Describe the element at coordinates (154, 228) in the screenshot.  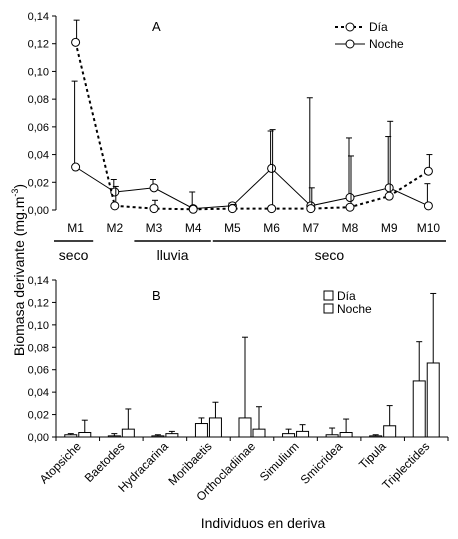
I see `x-tick-label-m3: M3` at that location.